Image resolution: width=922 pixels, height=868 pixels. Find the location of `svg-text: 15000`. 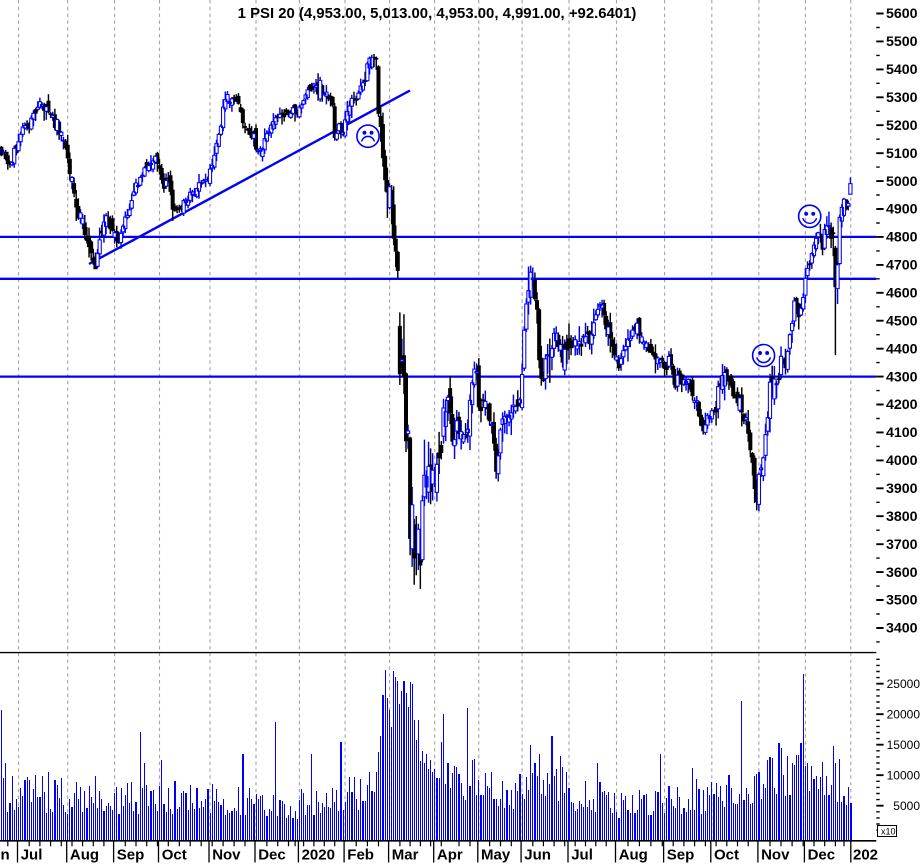

svg-text: 15000 is located at coordinates (904, 745).